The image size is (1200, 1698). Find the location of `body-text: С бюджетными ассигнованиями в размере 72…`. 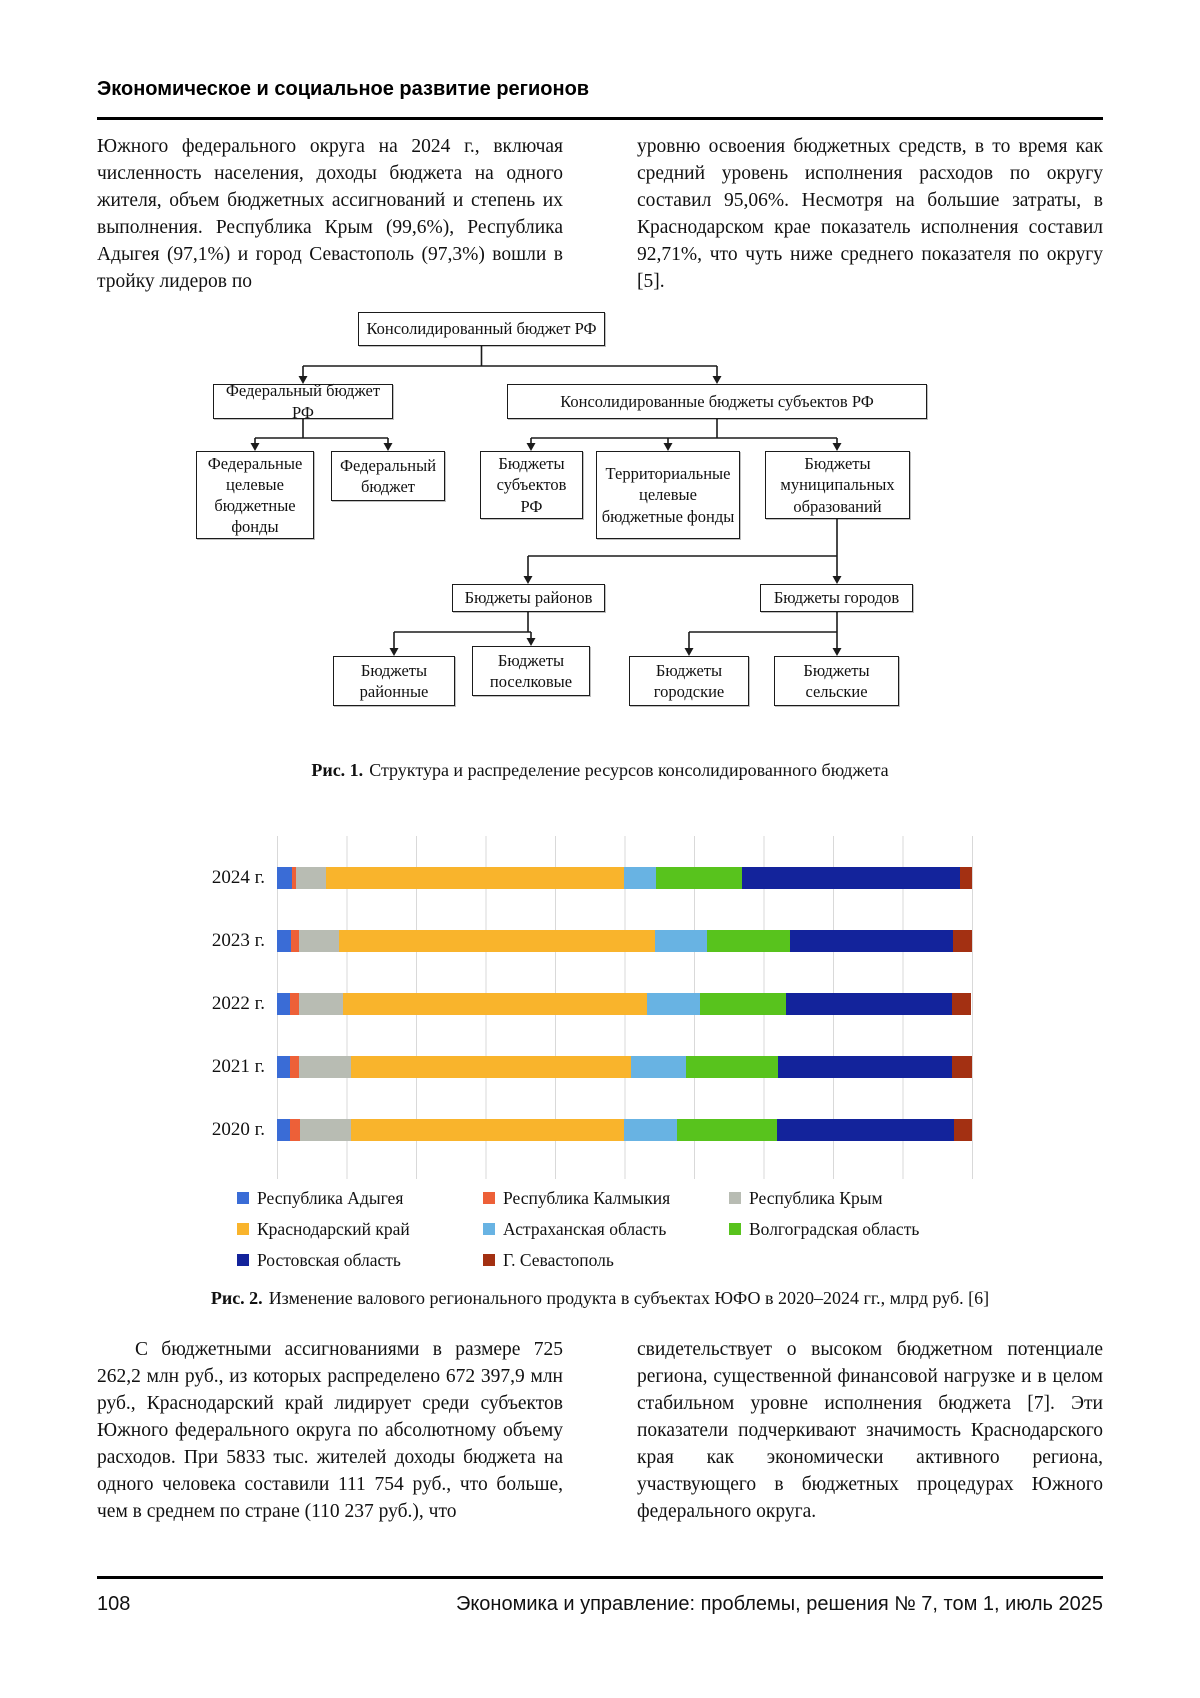

body-text: С бюджетными ассигнованиями в размере 72… is located at coordinates (600, 1430).